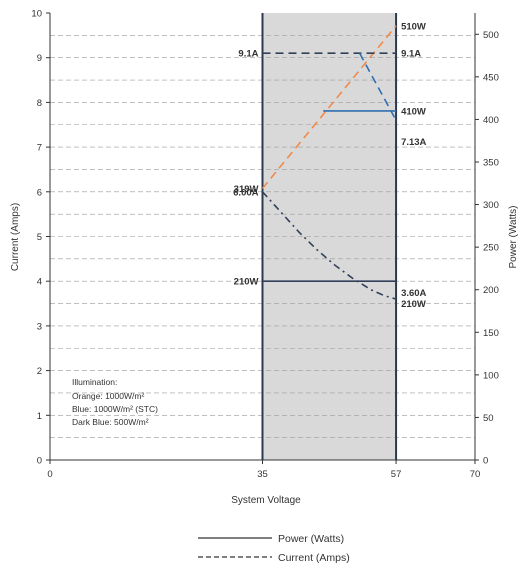  Describe the element at coordinates (262, 474) in the screenshot. I see `x-tick-label: 35` at that location.